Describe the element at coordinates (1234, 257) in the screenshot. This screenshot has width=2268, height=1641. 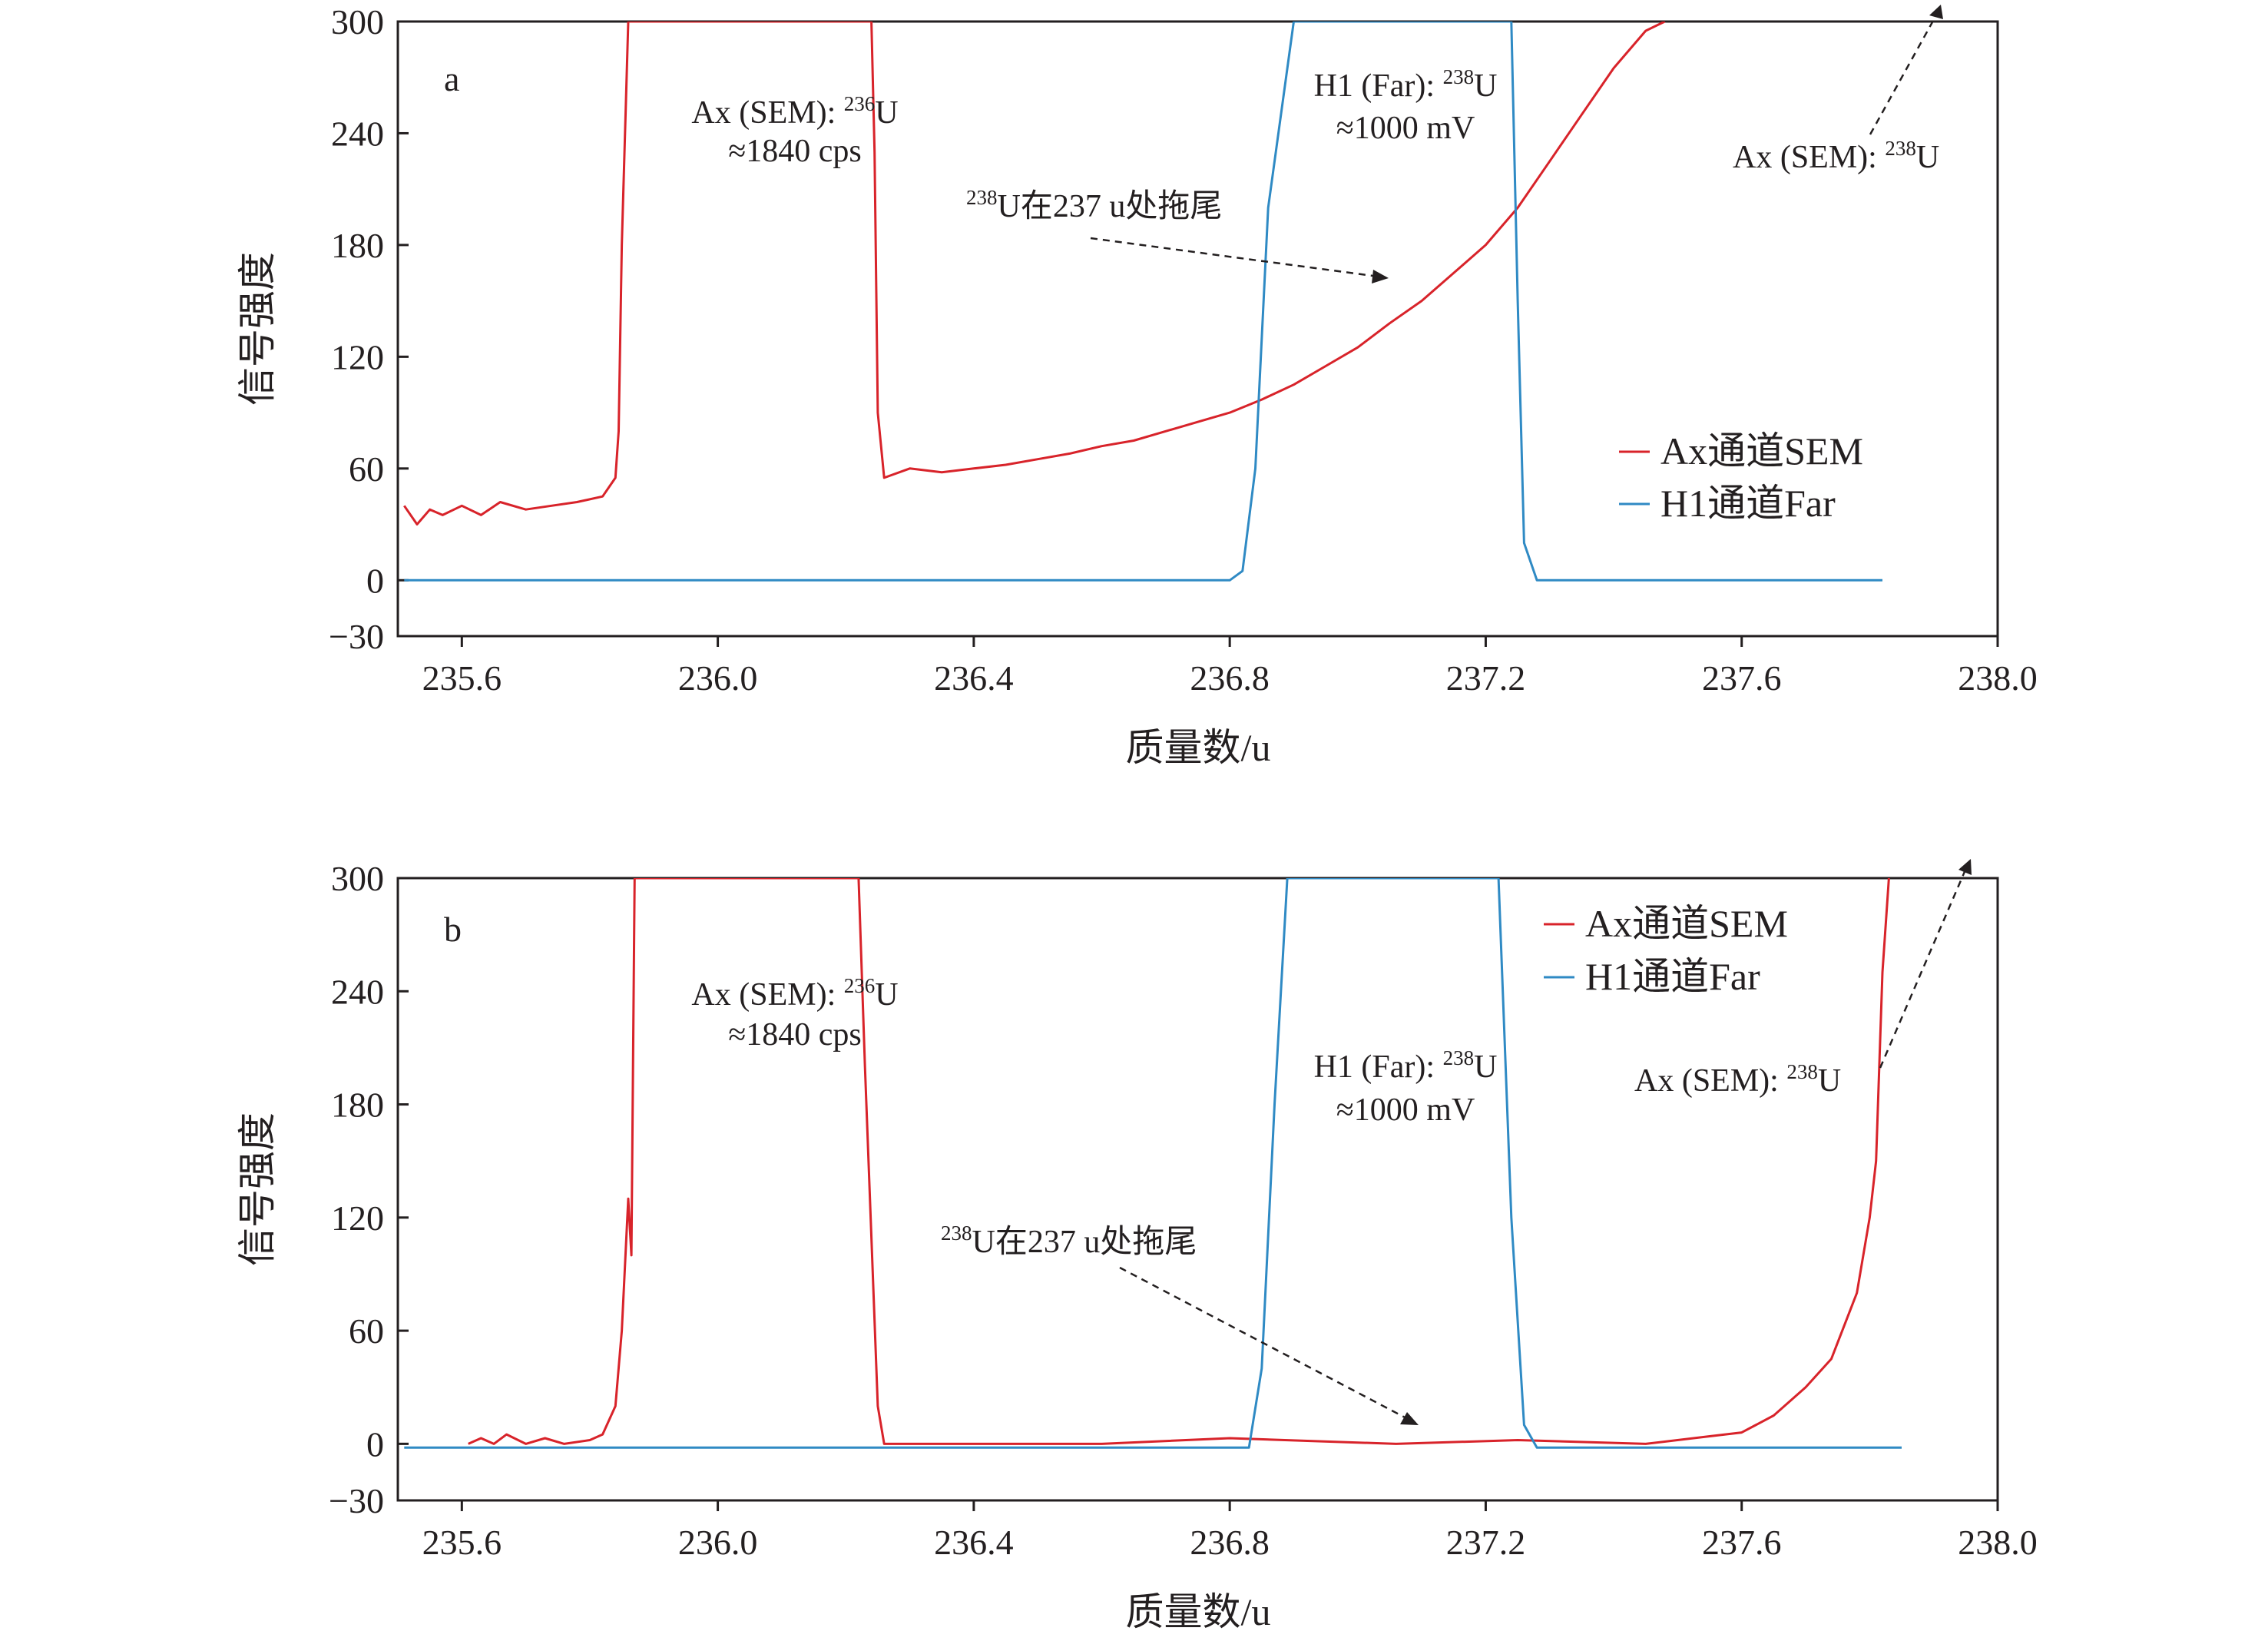
I see `arrow-tail-a` at that location.